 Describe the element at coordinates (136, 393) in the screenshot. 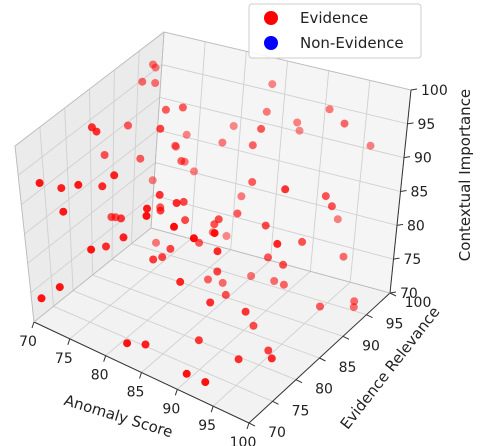

I see `x-tick-label-3: 85` at that location.